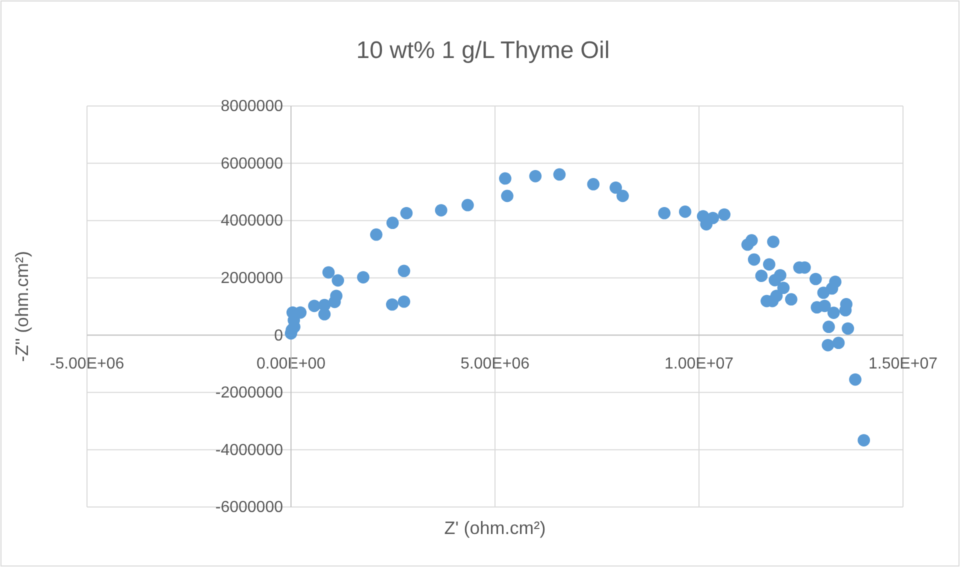 This screenshot has height=571, width=967. Describe the element at coordinates (22, 306) in the screenshot. I see `y-axis-title: -Z'' (ohm.cm²)` at that location.